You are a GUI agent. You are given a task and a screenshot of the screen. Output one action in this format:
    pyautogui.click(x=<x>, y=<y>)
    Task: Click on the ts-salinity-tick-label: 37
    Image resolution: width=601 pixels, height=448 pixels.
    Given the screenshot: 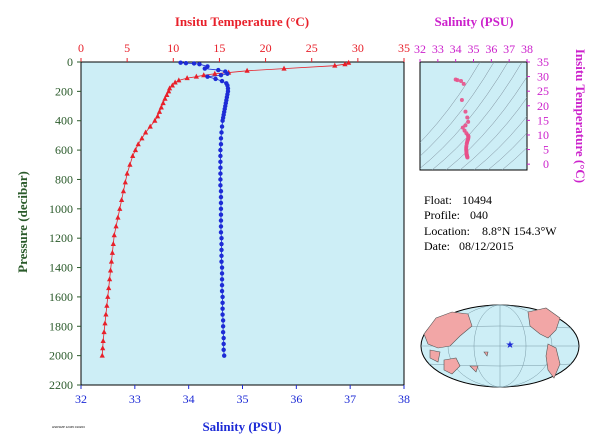 What is the action you would take?
    pyautogui.click(x=509, y=49)
    